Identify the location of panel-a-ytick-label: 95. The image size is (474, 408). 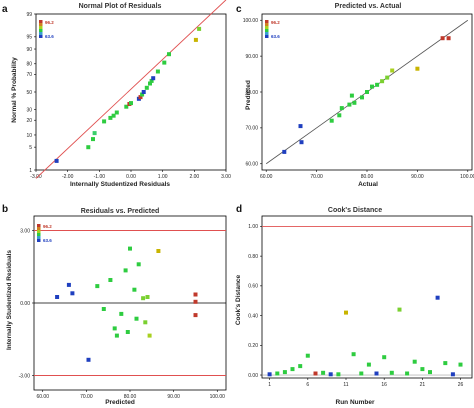
(29, 38).